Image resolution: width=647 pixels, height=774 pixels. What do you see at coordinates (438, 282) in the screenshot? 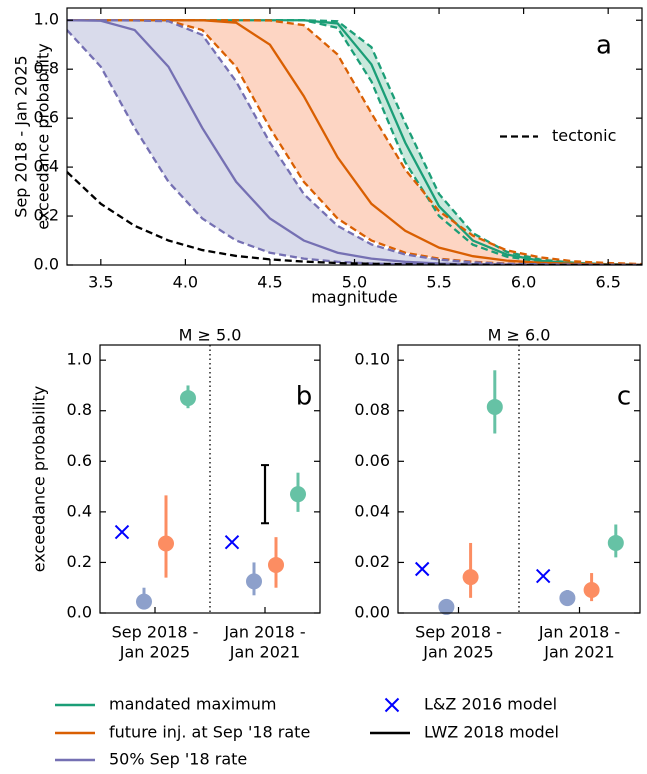
I see `x-tick-label: 5.5` at bounding box center [438, 282].